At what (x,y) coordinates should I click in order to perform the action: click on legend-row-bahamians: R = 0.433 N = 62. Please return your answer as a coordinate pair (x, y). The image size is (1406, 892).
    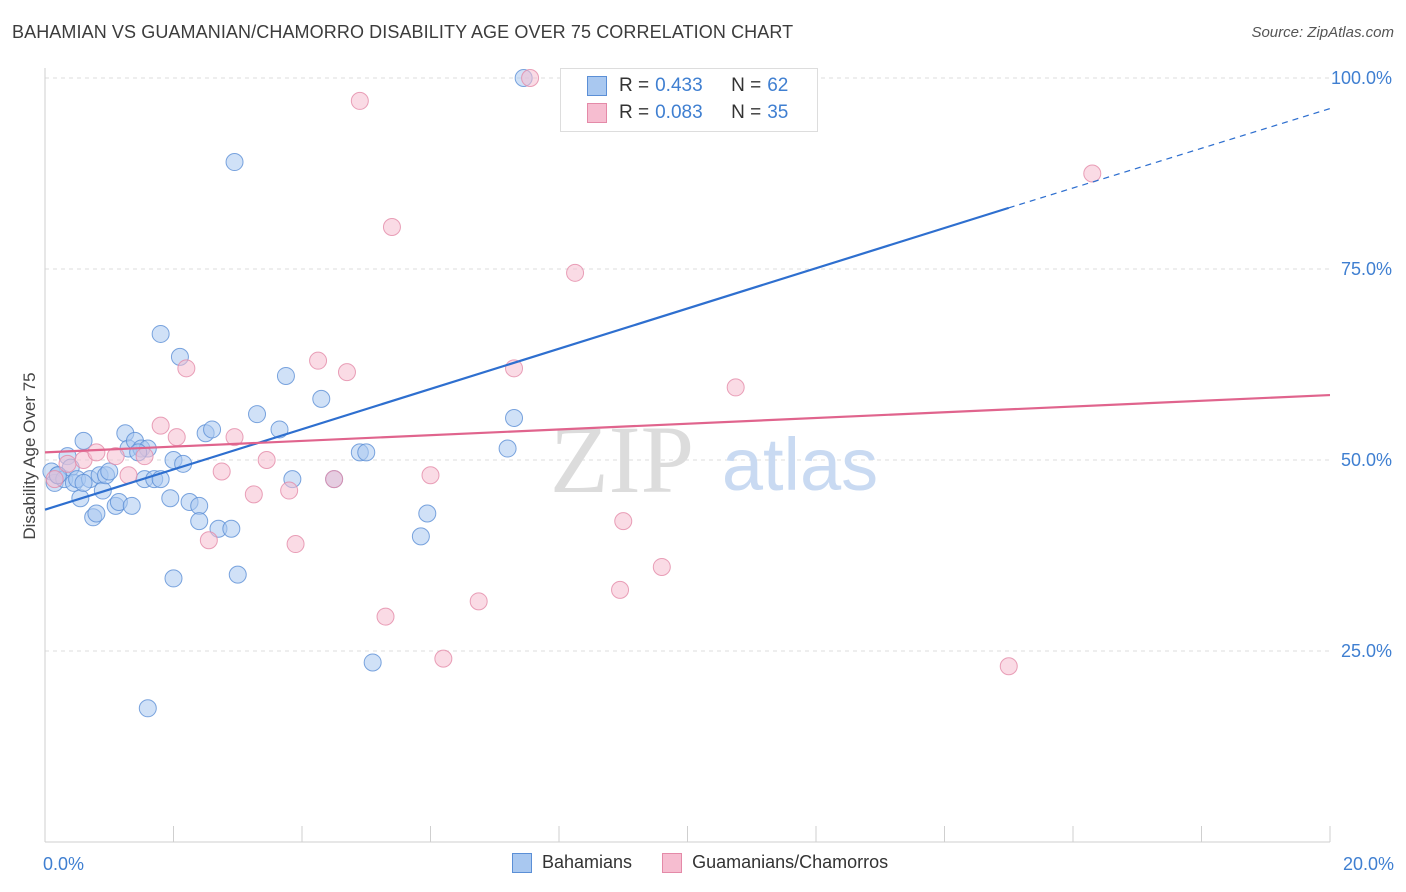
    Looking at the image, I should click on (687, 86).